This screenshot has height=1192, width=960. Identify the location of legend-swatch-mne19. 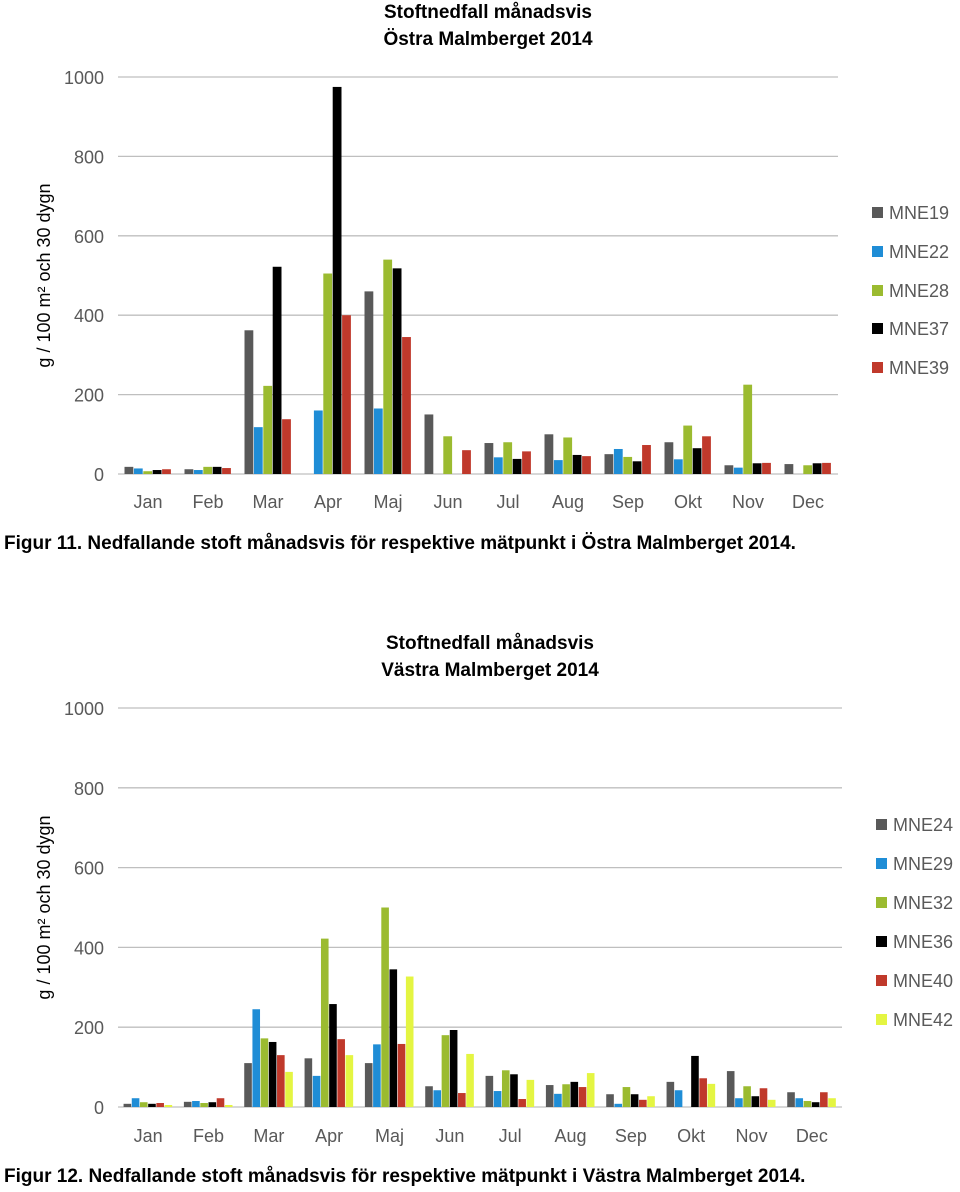
(877, 212).